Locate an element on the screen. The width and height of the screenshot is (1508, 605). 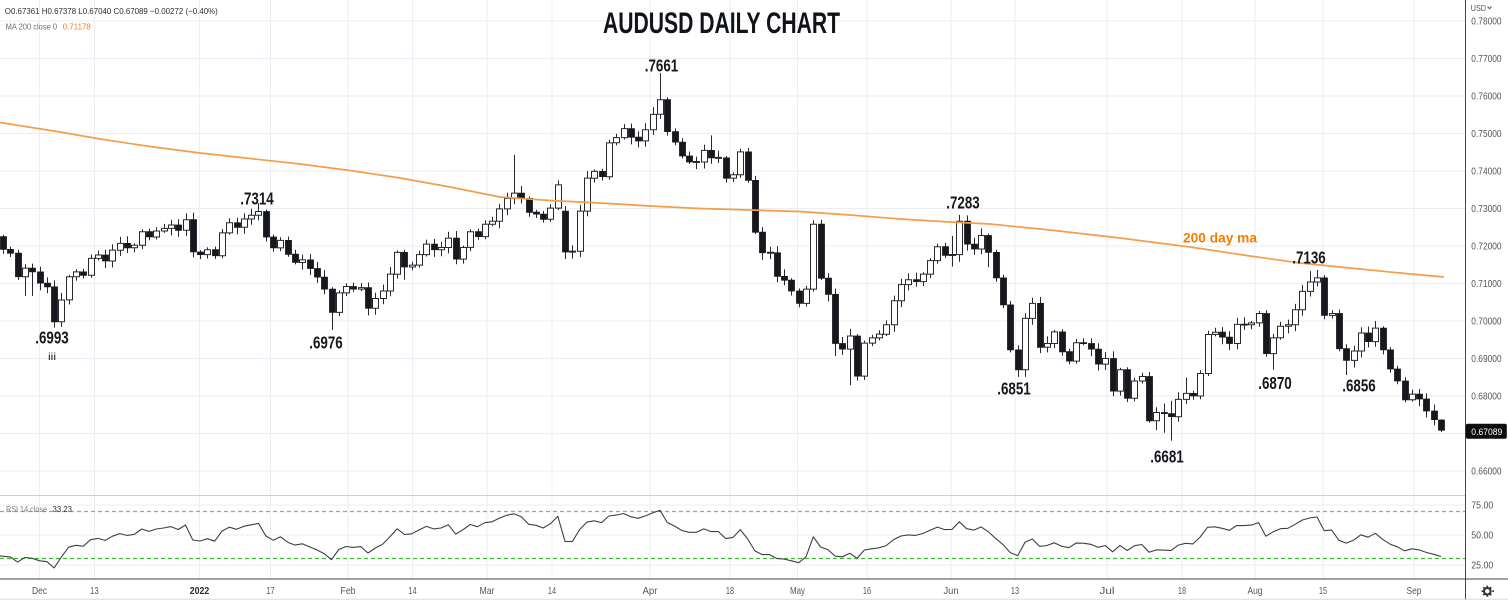
svg-text: .6851 is located at coordinates (1014, 389).